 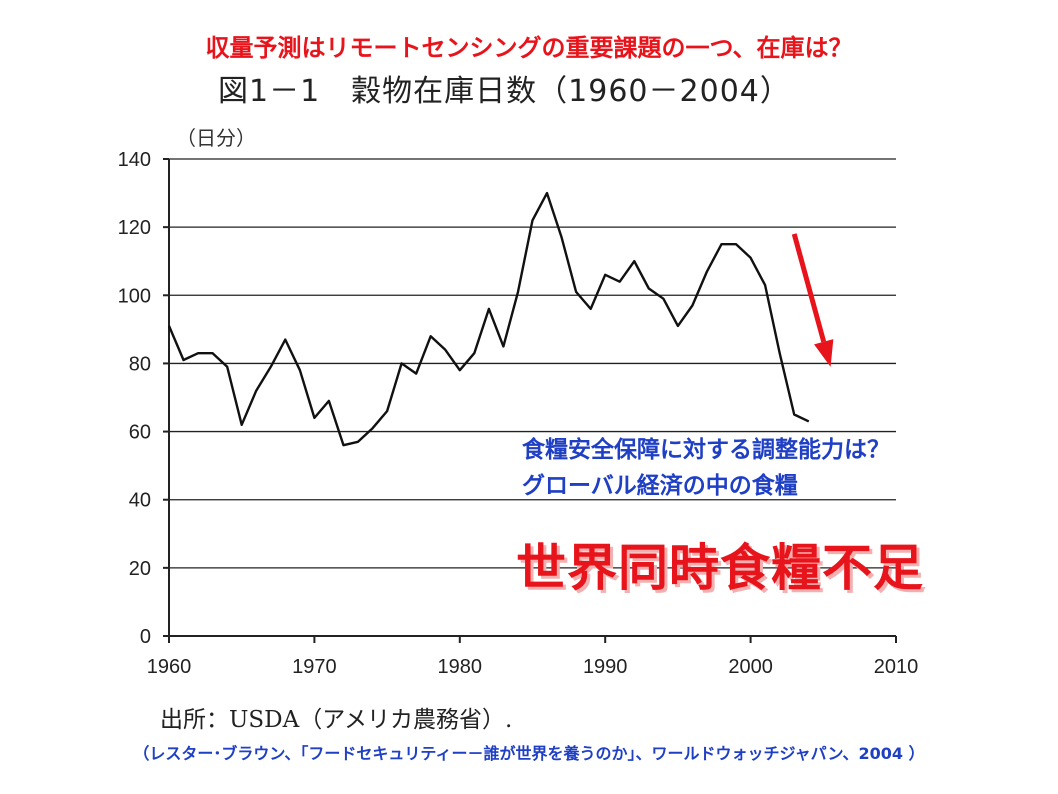 What do you see at coordinates (529, 48) in the screenshot?
I see `slide-title: 収量予測はリモートセンシングの重要課題の一つ、在庫は？` at bounding box center [529, 48].